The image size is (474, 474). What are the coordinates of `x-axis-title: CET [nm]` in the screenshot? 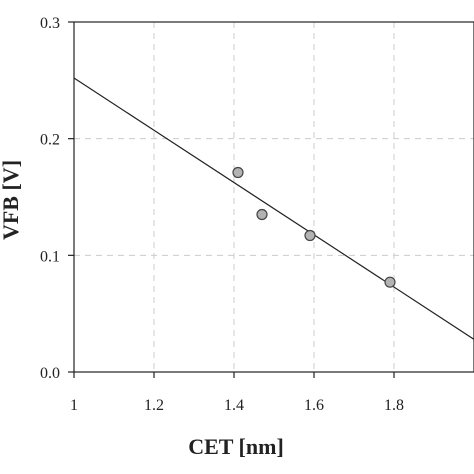 It's located at (236, 446).